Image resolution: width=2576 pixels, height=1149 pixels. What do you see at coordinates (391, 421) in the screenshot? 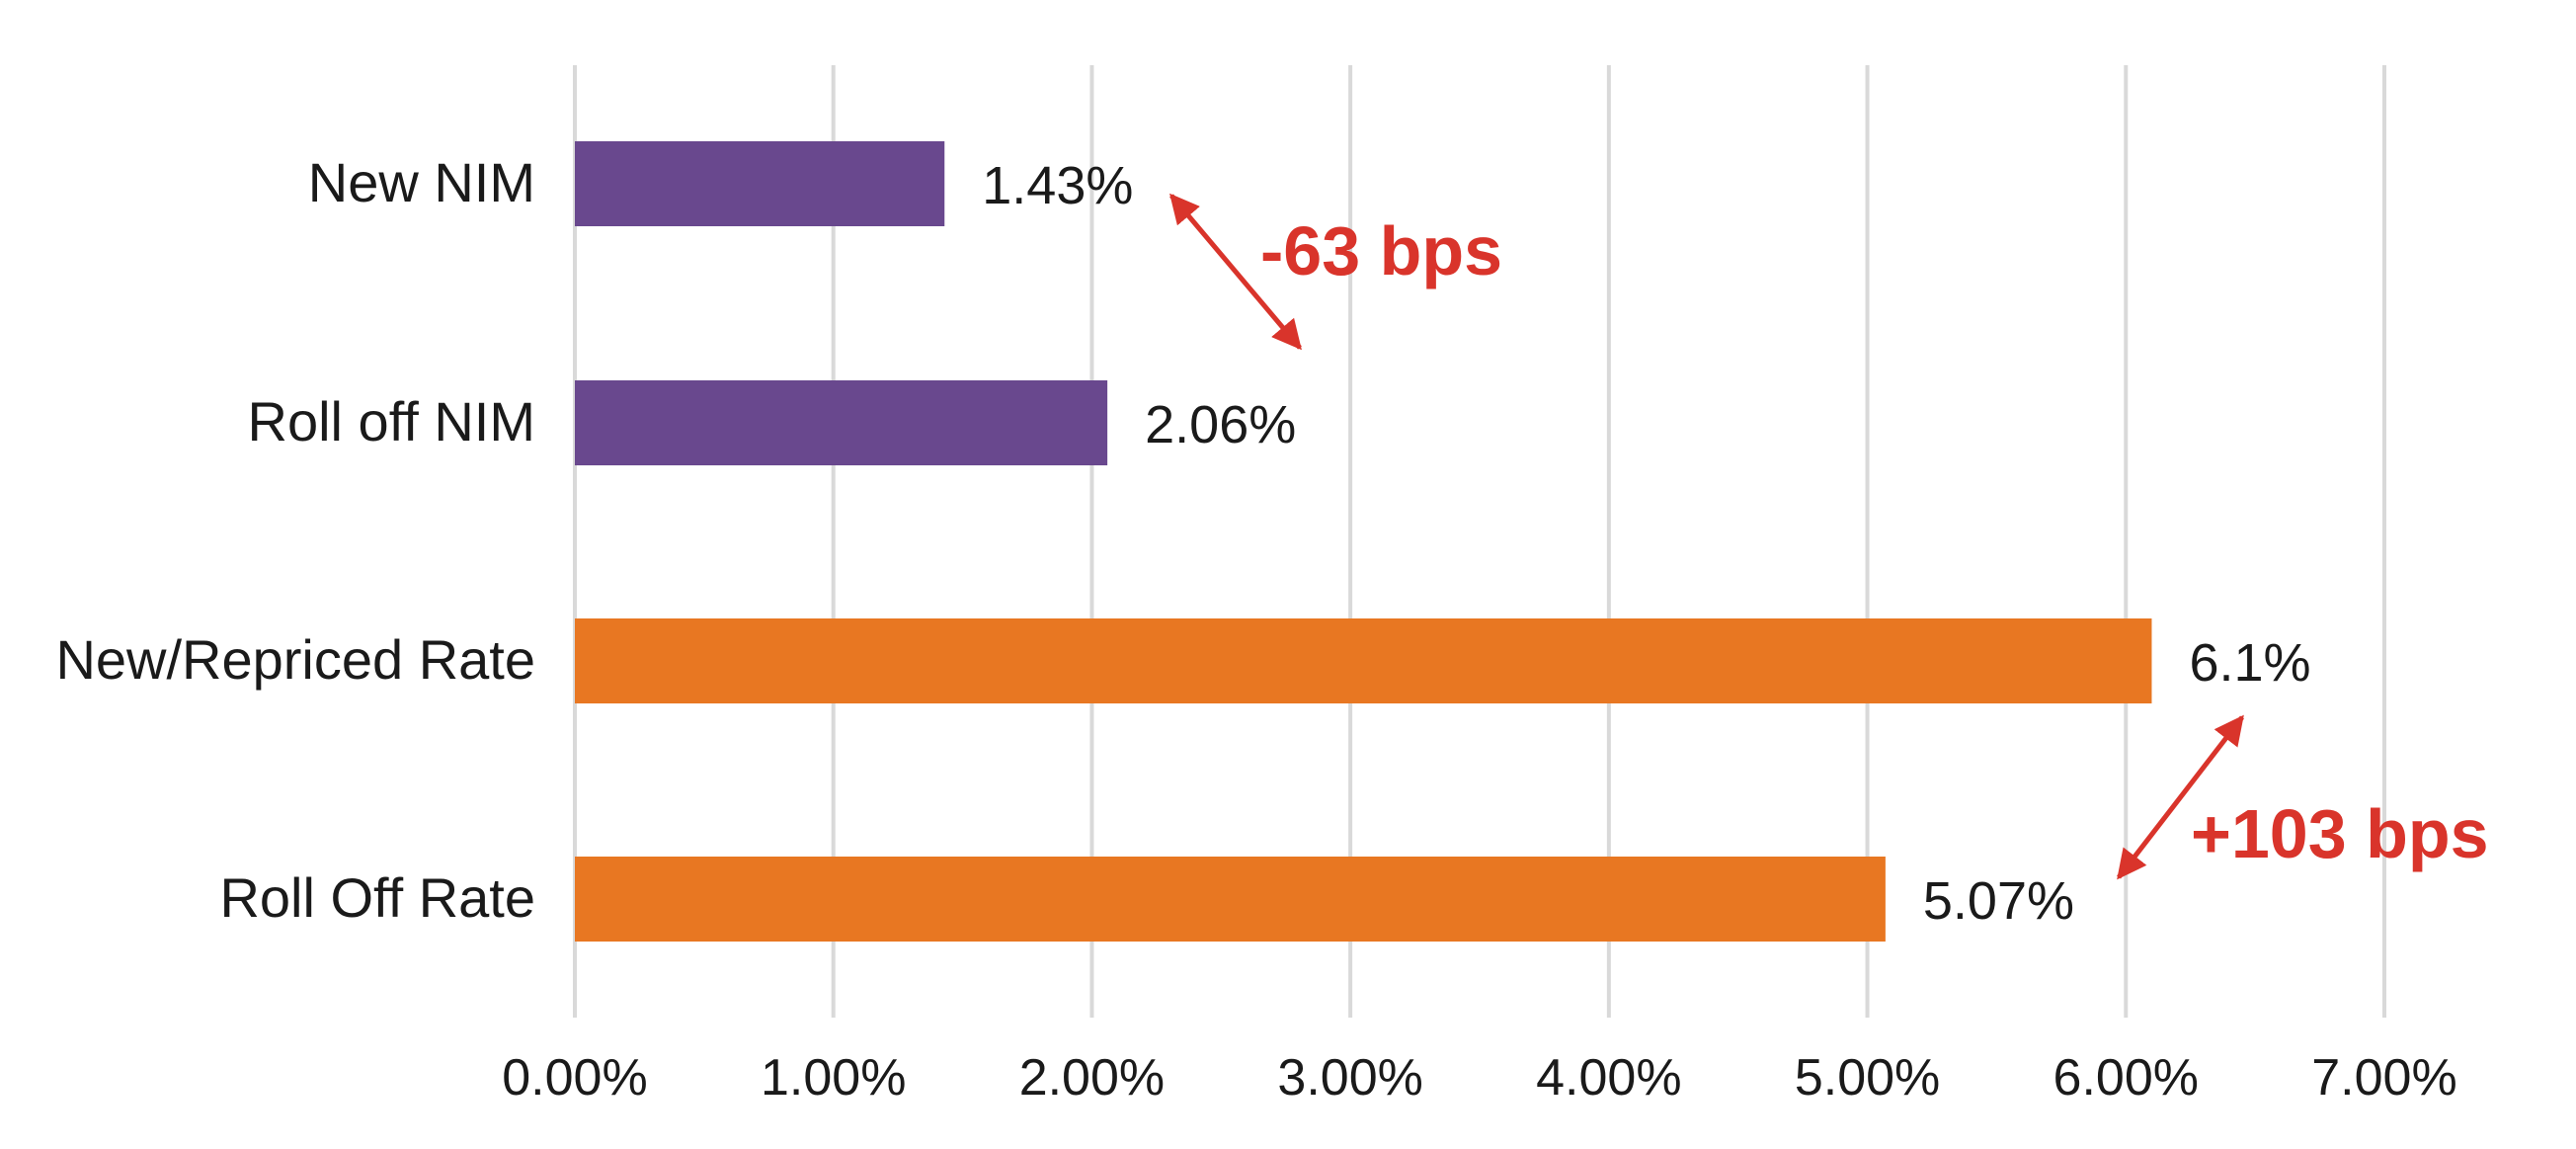
I see `category-label: Roll off NIM` at bounding box center [391, 421].